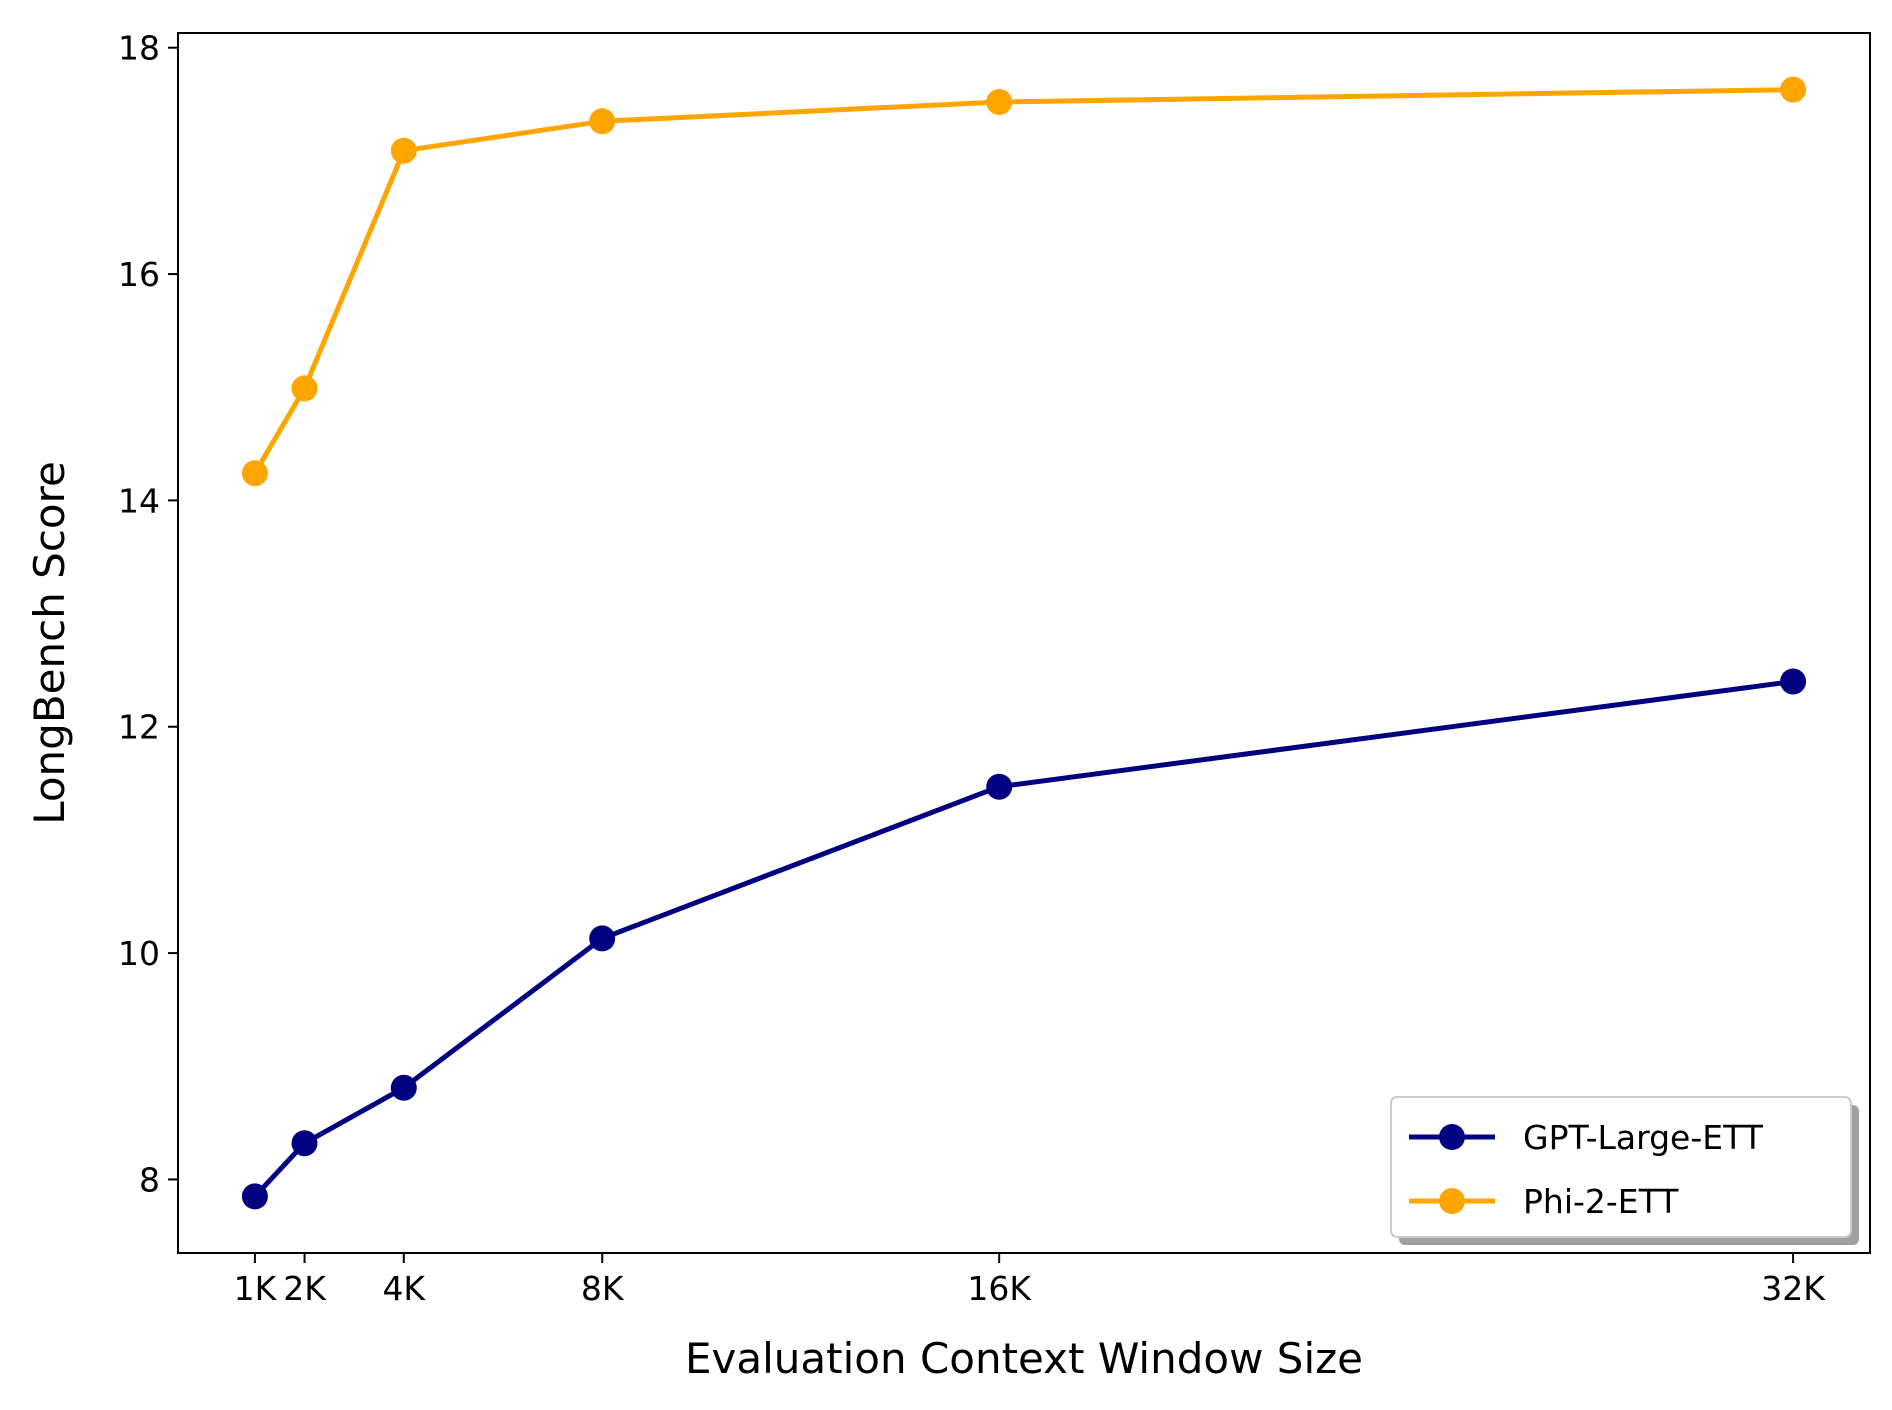  Describe the element at coordinates (603, 1288) in the screenshot. I see `x-tick-label: 8K` at that location.